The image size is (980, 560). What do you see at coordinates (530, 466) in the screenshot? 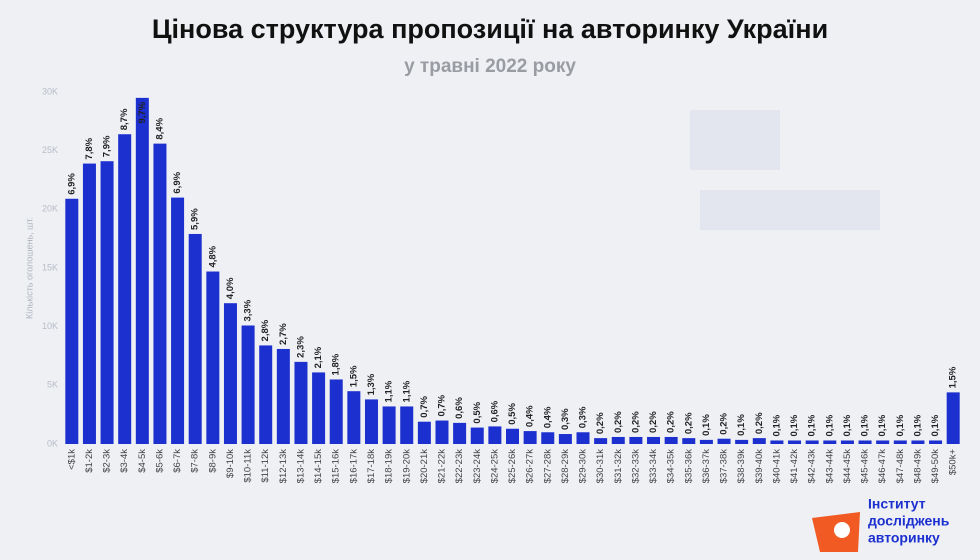
I see `x-tick-label: $26-27k` at bounding box center [530, 466].